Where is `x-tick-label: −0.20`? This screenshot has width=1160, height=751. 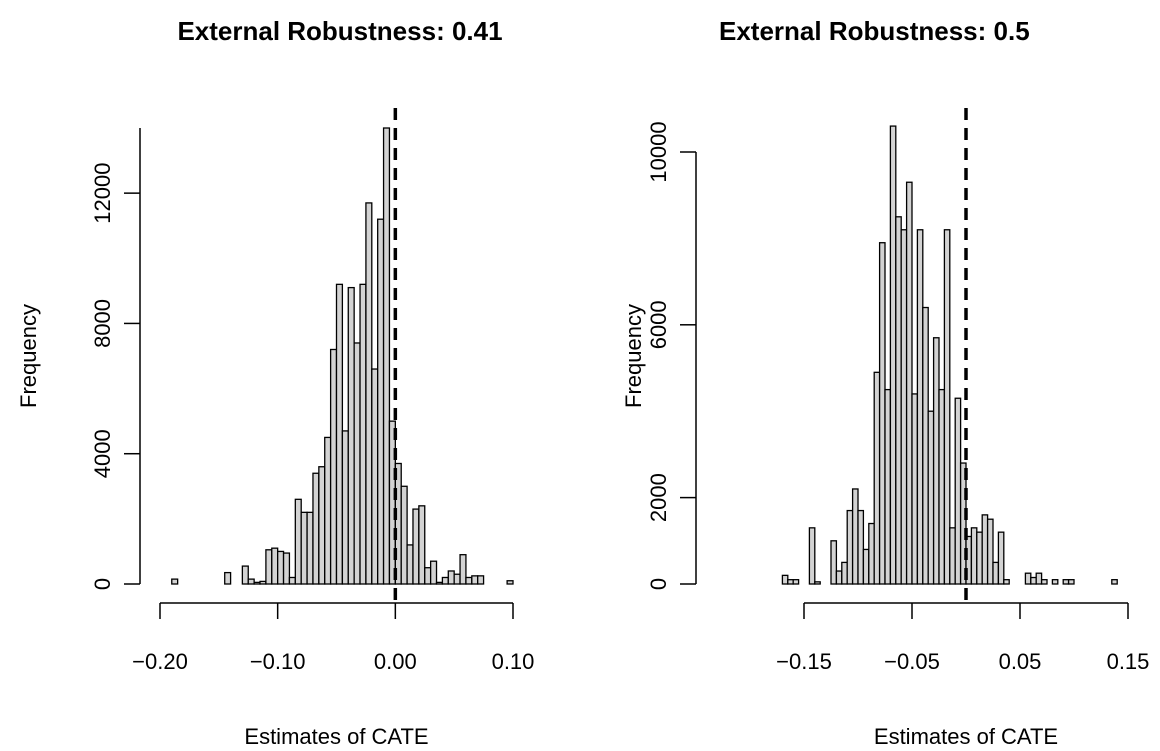 x-tick-label: −0.20 is located at coordinates (160, 661).